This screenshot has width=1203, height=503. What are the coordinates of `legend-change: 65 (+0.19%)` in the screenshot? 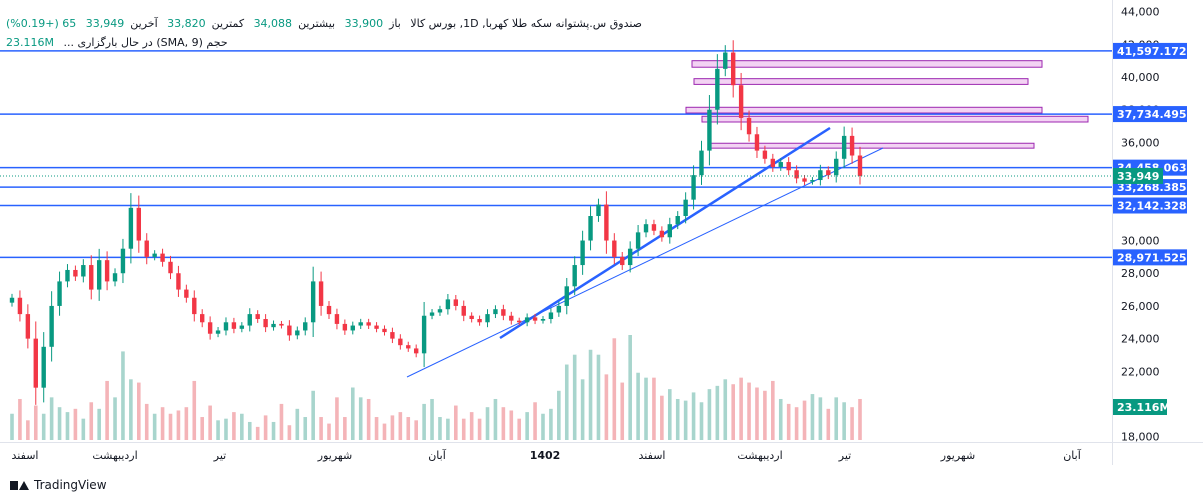 It's located at (41, 23).